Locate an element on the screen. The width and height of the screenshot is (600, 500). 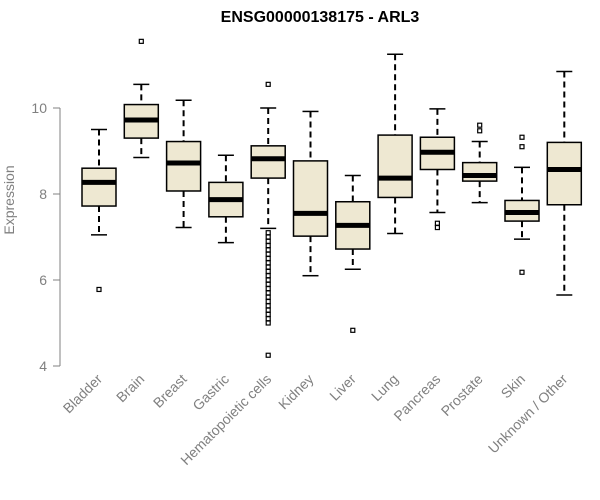
box-skin is located at coordinates (522, 204).